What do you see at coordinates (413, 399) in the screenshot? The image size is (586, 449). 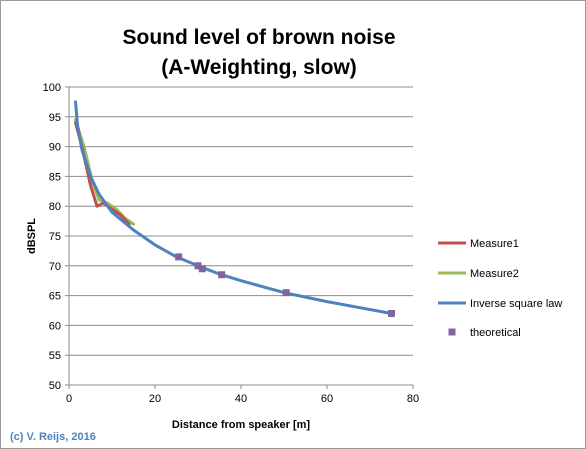 I see `x-tick-label: 80` at bounding box center [413, 399].